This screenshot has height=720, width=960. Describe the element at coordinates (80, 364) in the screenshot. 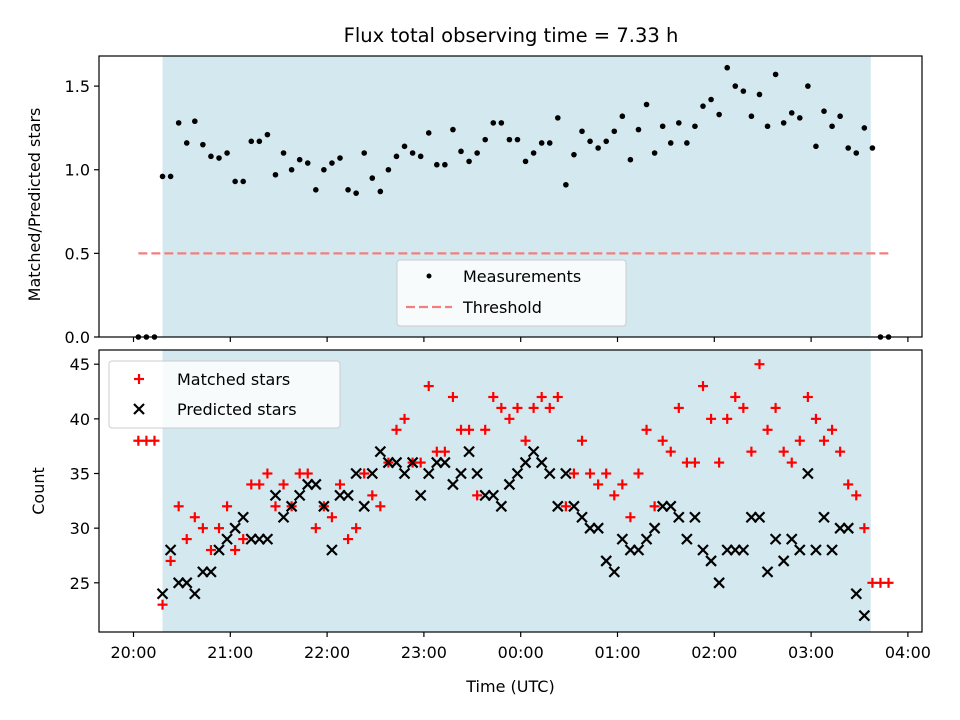

I see `bottom-y-tick-label: 45` at that location.